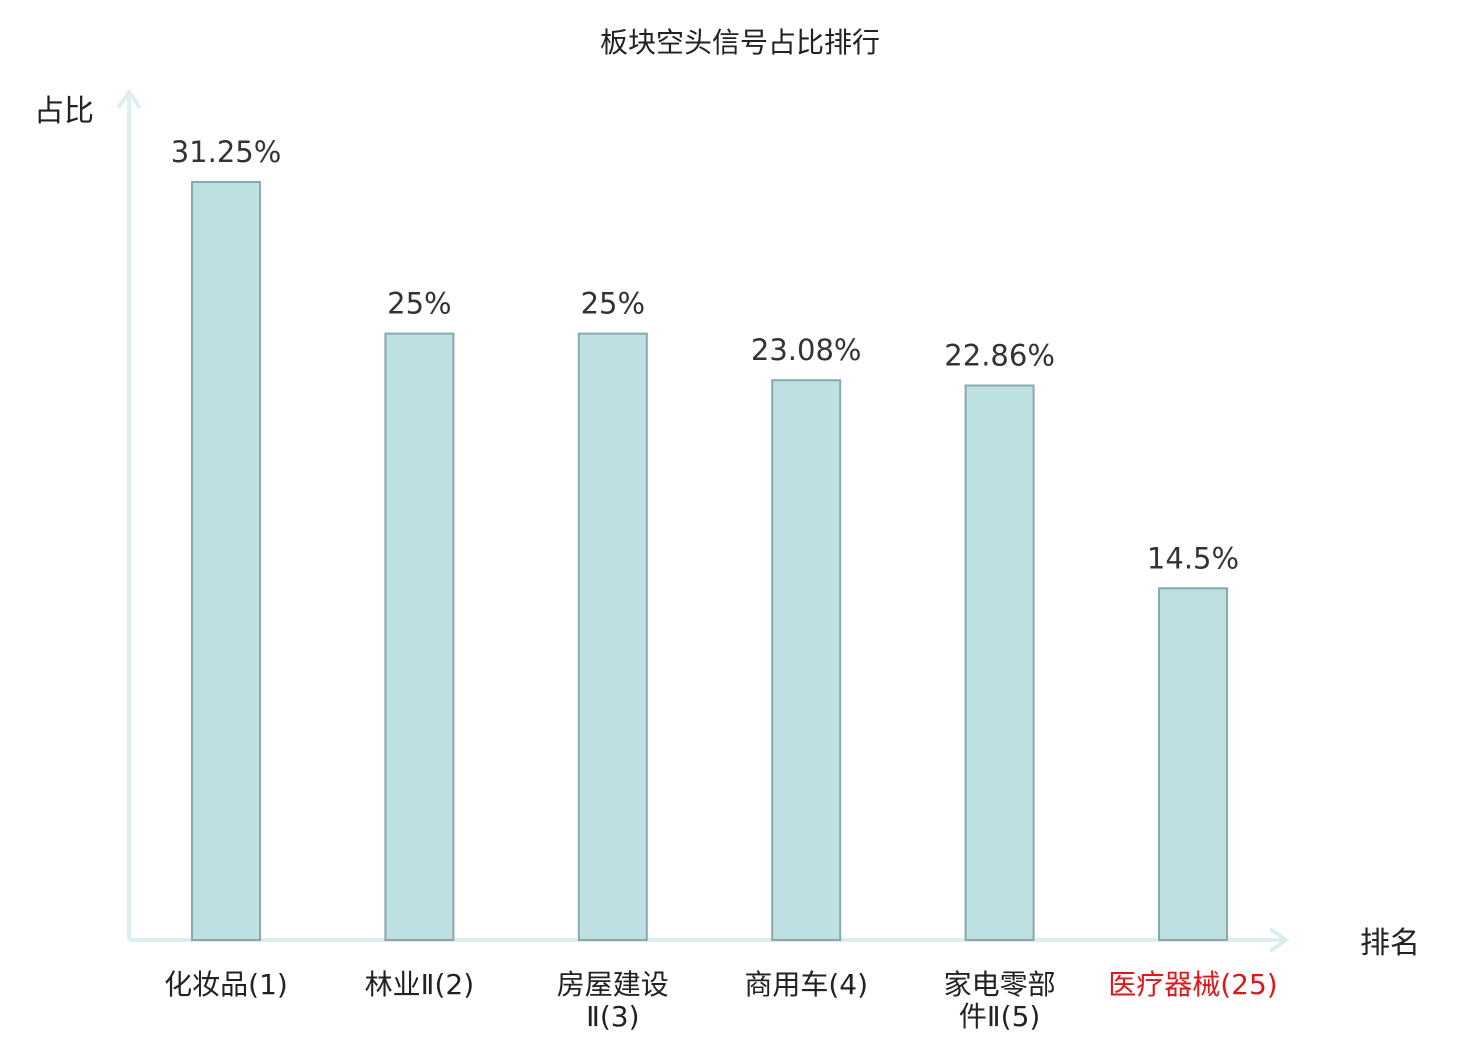 The height and width of the screenshot is (1040, 1480). I want to click on chart-title: 板块空头信号占比排行, so click(740, 42).